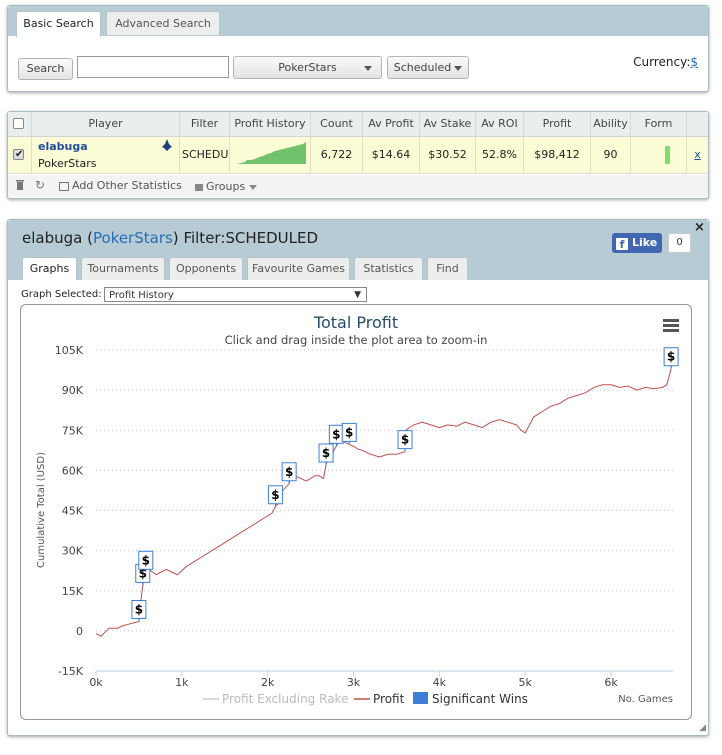  What do you see at coordinates (526, 682) in the screenshot?
I see `x-tick-label: 5k` at bounding box center [526, 682].